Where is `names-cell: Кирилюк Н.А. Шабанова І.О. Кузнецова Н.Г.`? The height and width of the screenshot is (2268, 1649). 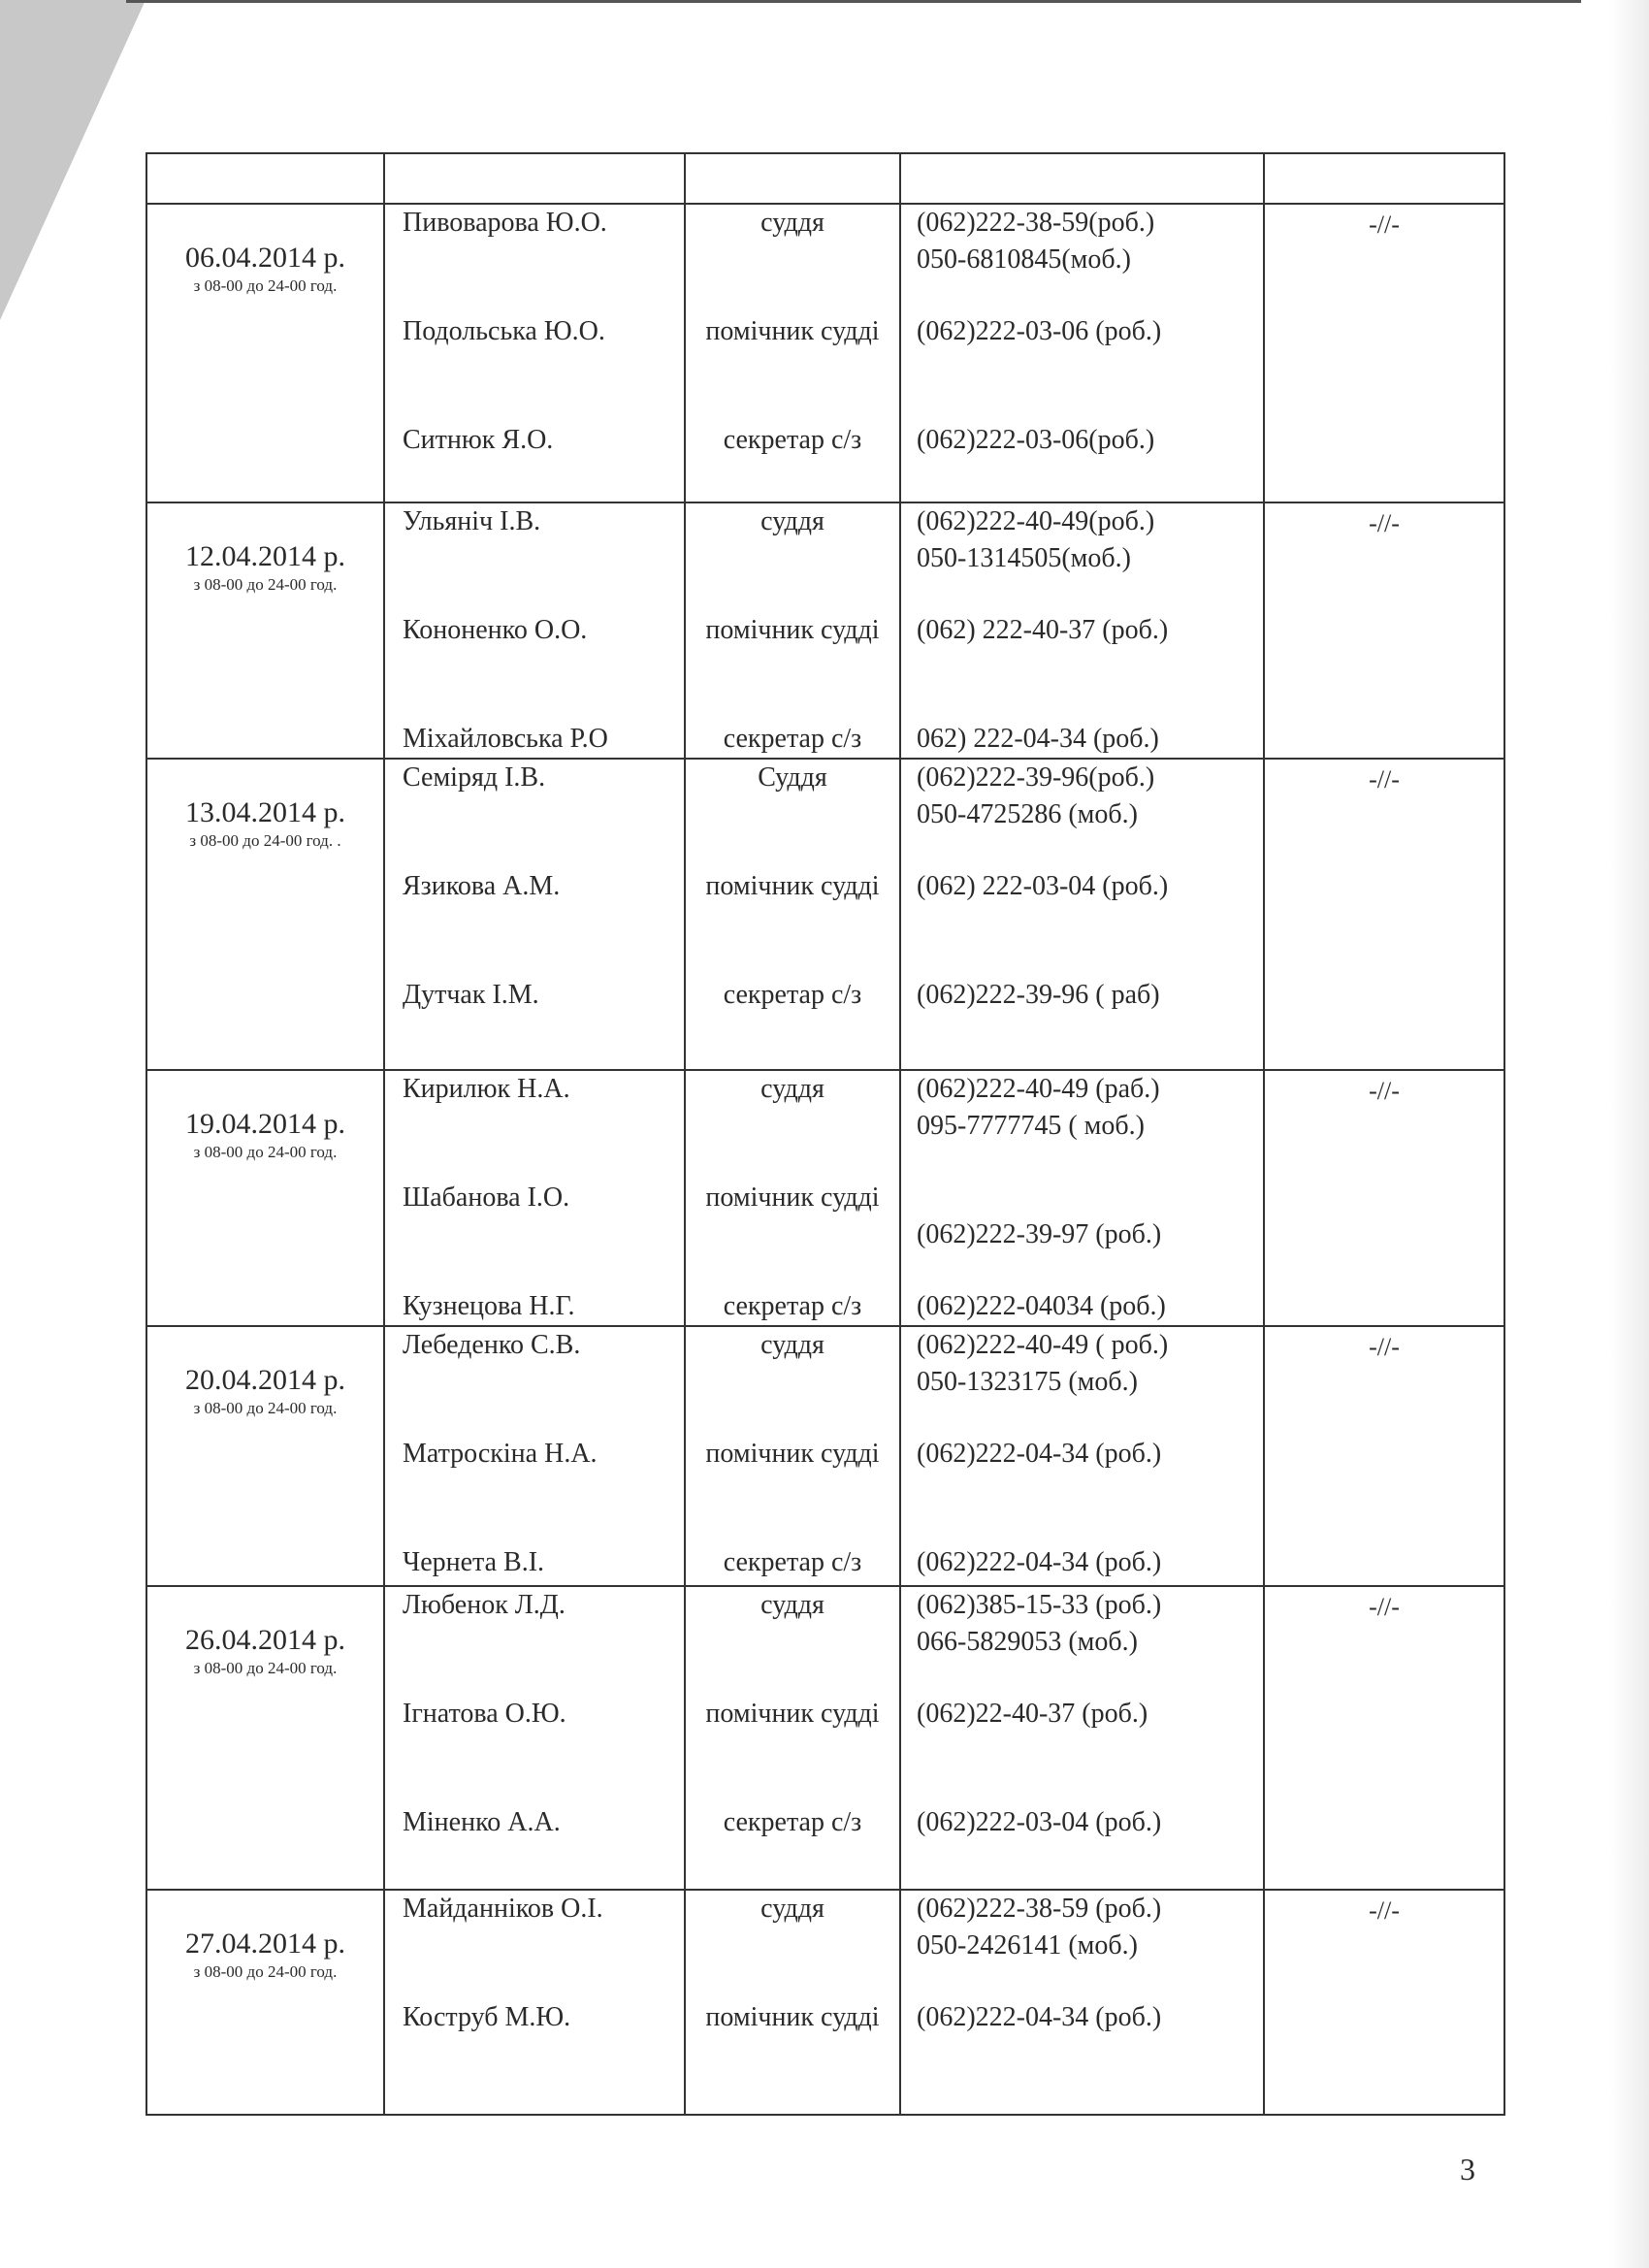
names-cell: Кирилюк Н.А. Шабанова І.О. Кузнецова Н.Г. is located at coordinates (534, 1198).